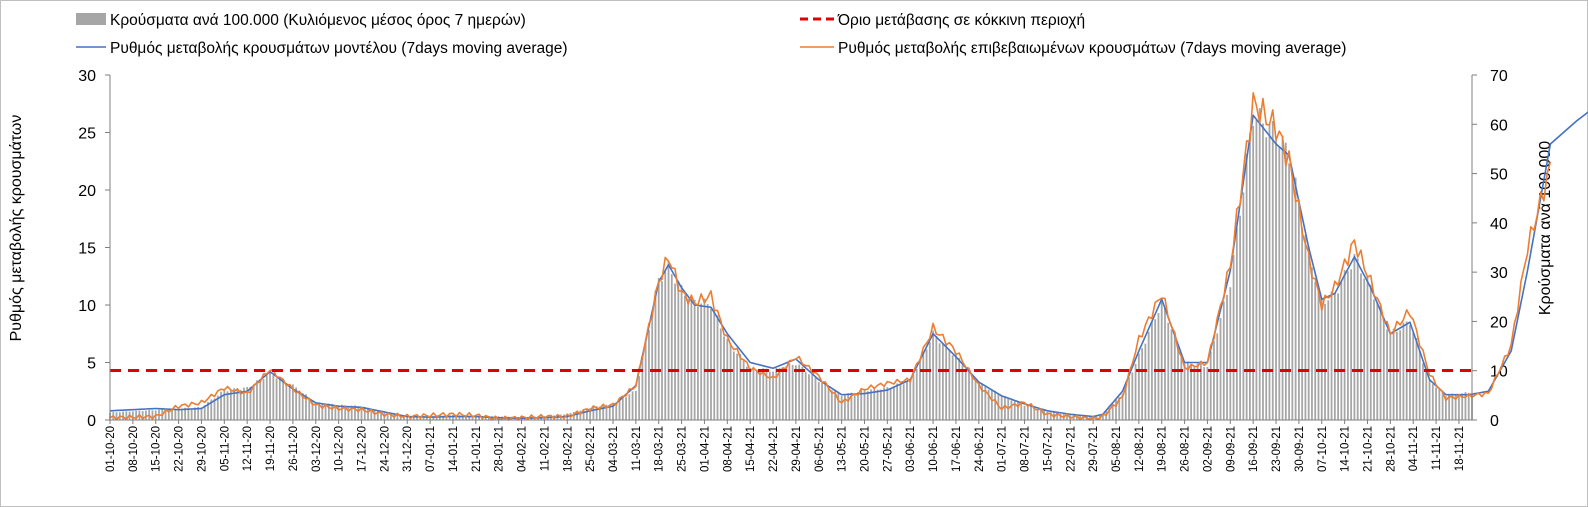 This screenshot has height=507, width=1588. What do you see at coordinates (1163, 449) in the screenshot?
I see `x-tick-label: 19-08-21` at bounding box center [1163, 449].